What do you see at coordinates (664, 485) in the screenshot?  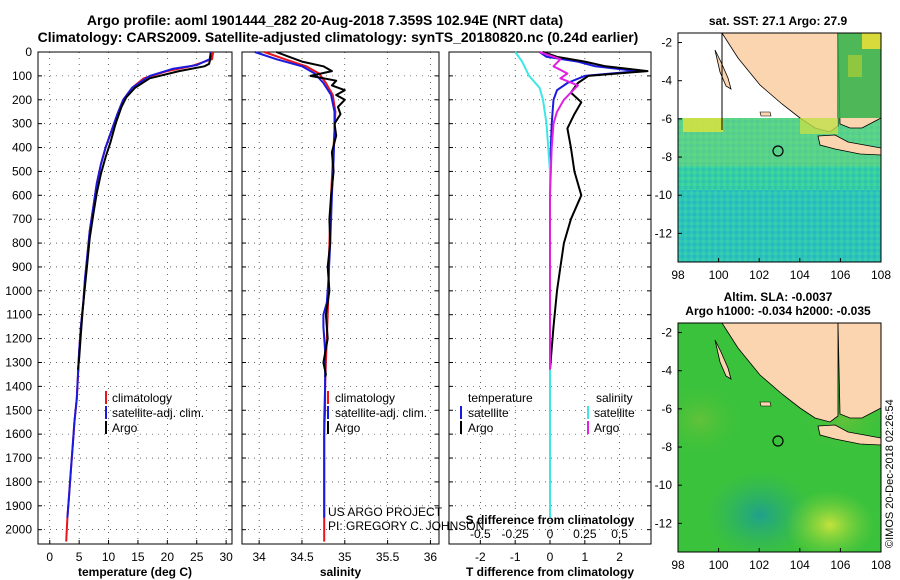 I see `map-lat-label: -10` at bounding box center [664, 485].